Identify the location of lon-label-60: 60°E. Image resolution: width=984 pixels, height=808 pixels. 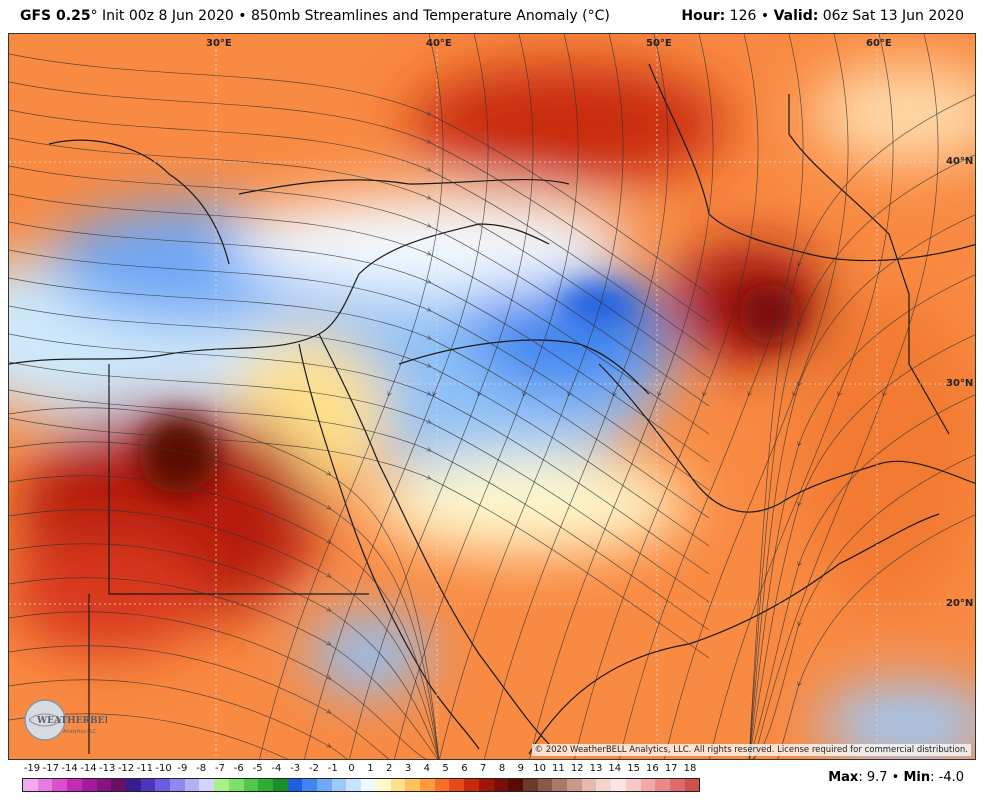
(879, 43).